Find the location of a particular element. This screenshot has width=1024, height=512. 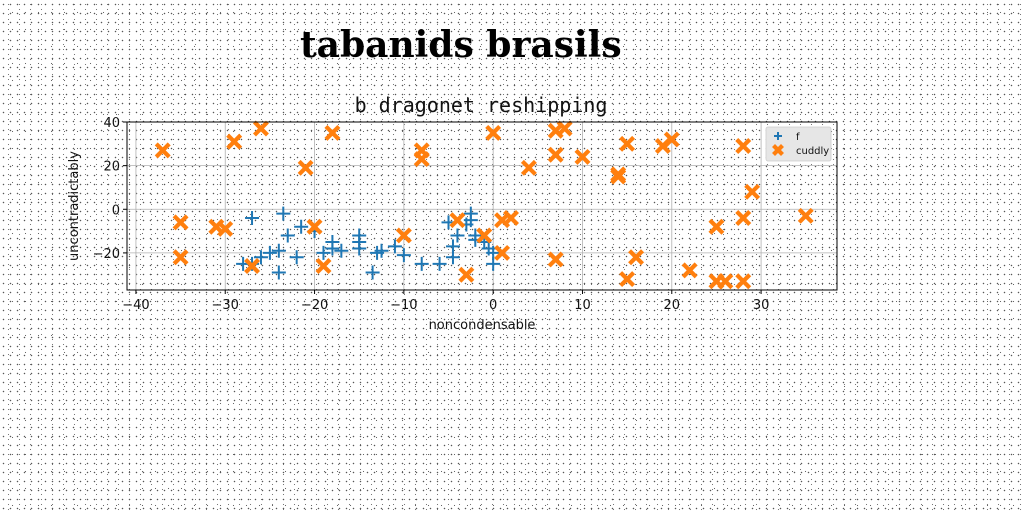

legend: f cuddly is located at coordinates (798, 144).